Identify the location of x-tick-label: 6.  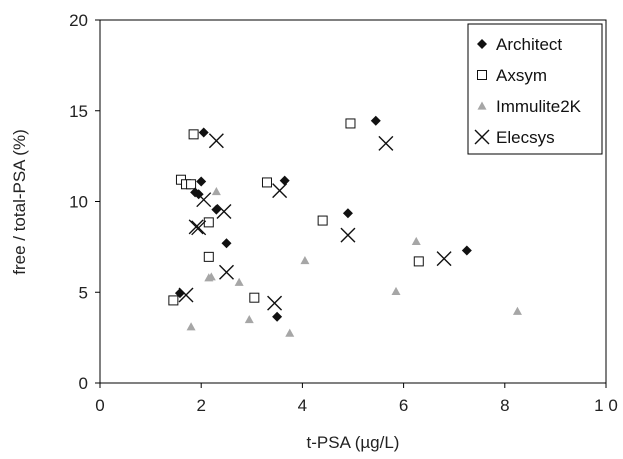
(403, 405).